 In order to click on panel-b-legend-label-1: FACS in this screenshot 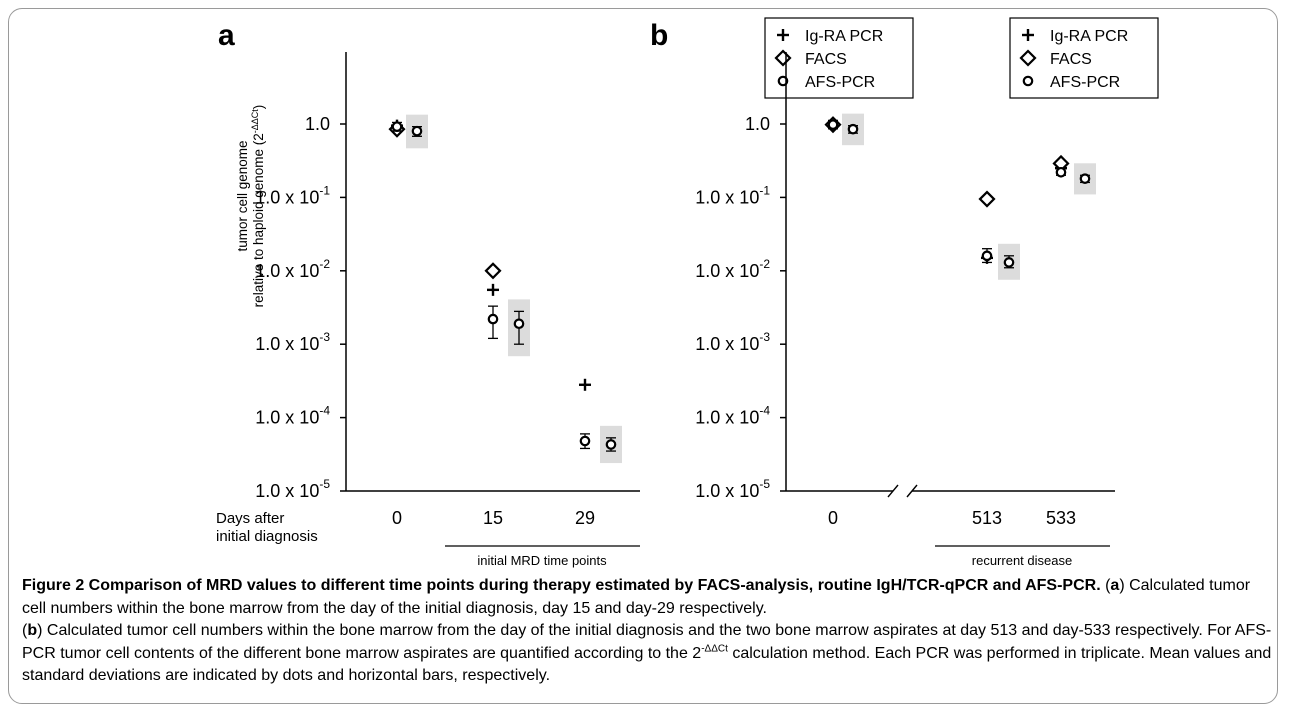, I will do `click(1071, 59)`.